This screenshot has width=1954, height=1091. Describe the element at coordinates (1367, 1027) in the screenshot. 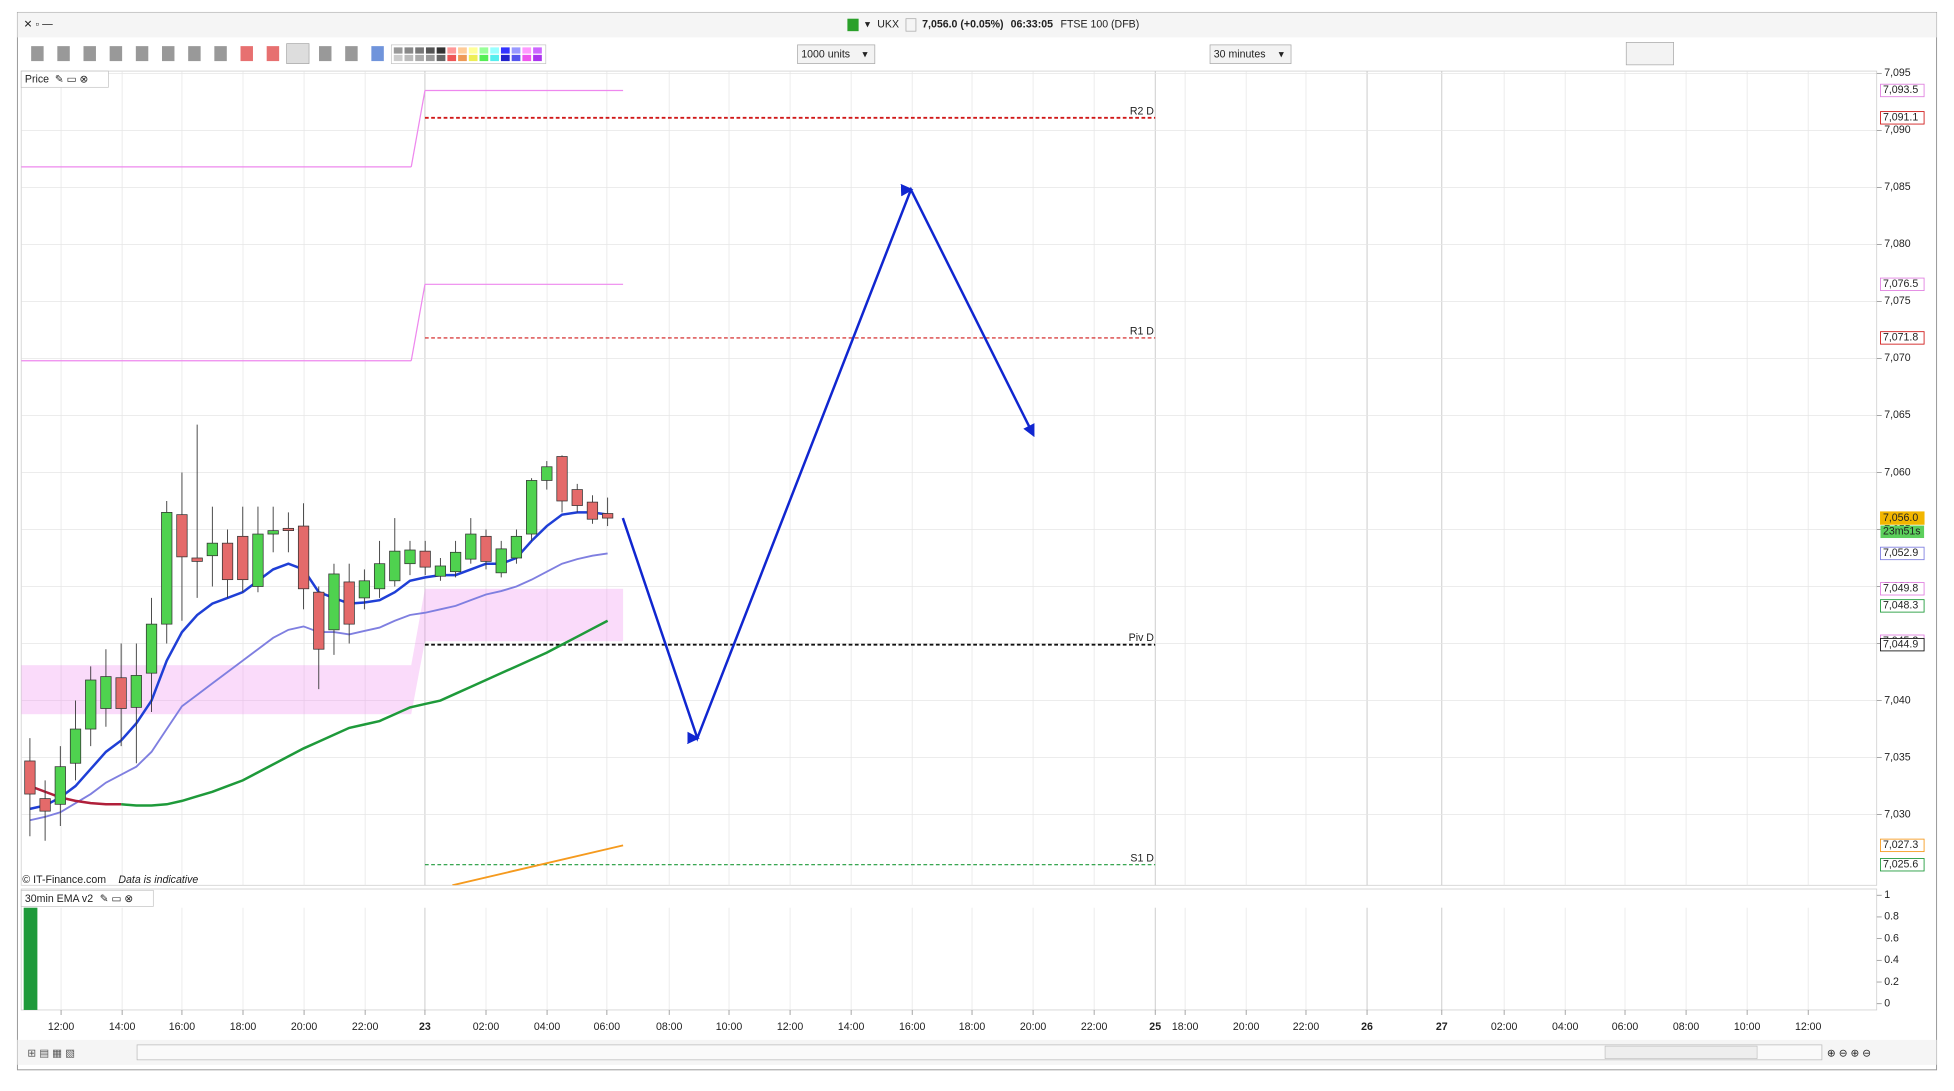

I see `x-tick-label: 26` at that location.